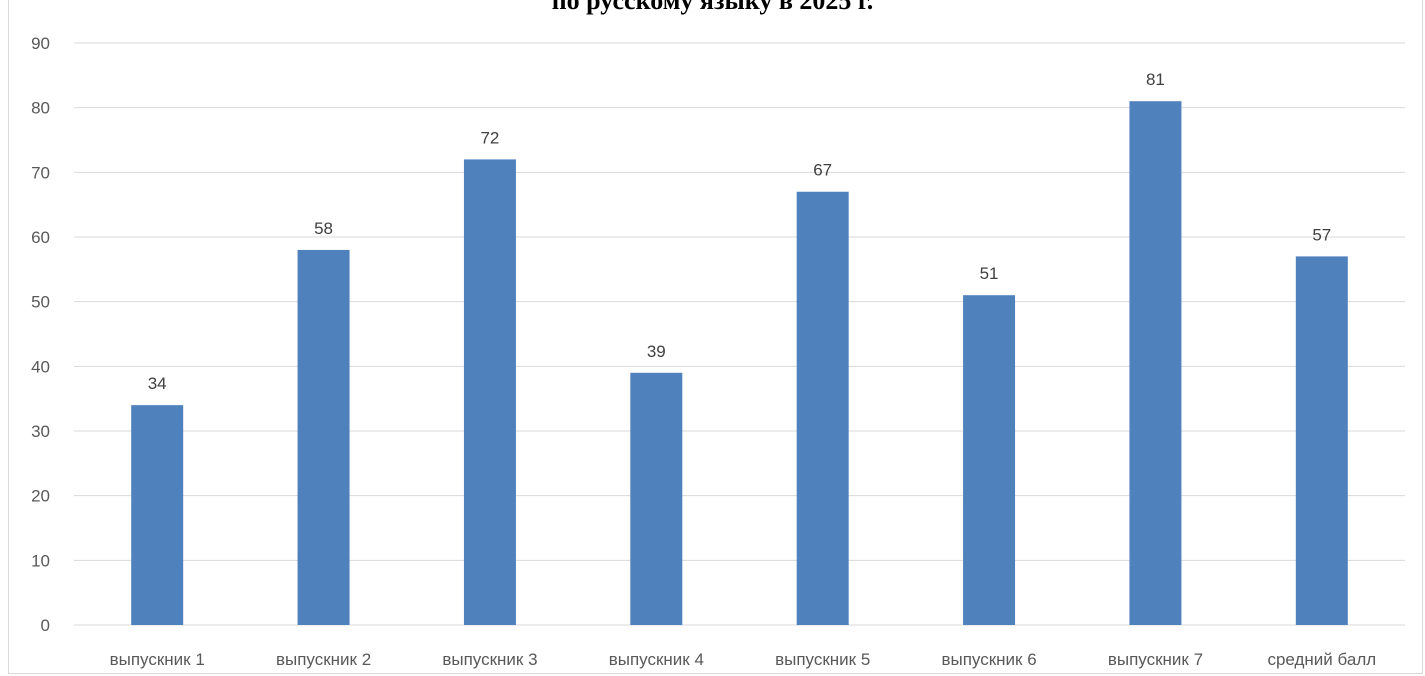 Image resolution: width=1425 pixels, height=676 pixels. What do you see at coordinates (40, 560) in the screenshot?
I see `y-tick-label: 10` at bounding box center [40, 560].